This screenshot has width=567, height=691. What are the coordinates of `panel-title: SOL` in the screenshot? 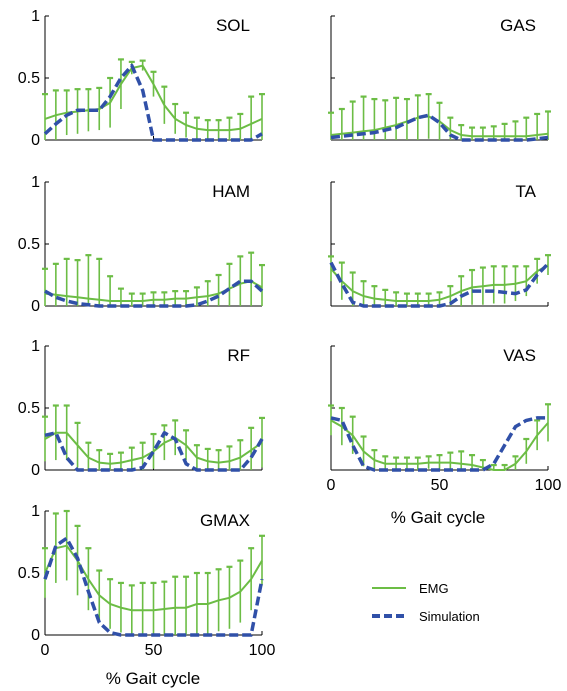 It's located at (233, 25).